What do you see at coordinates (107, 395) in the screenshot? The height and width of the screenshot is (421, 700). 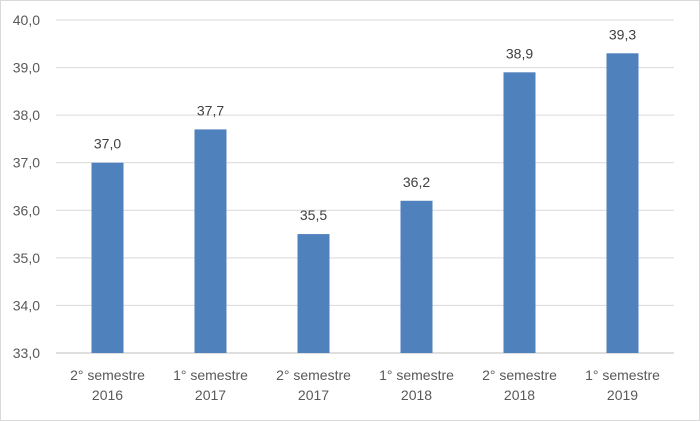 I see `x-tick-label: 2016` at bounding box center [107, 395].